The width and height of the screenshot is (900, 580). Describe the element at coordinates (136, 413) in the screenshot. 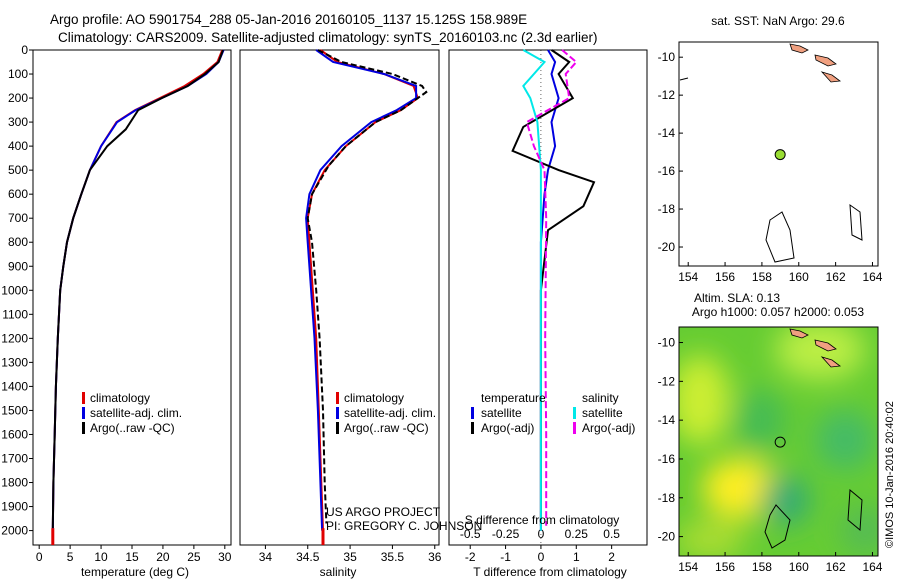

I see `temperature-legend-satellite: satellite-adj. clim.` at that location.